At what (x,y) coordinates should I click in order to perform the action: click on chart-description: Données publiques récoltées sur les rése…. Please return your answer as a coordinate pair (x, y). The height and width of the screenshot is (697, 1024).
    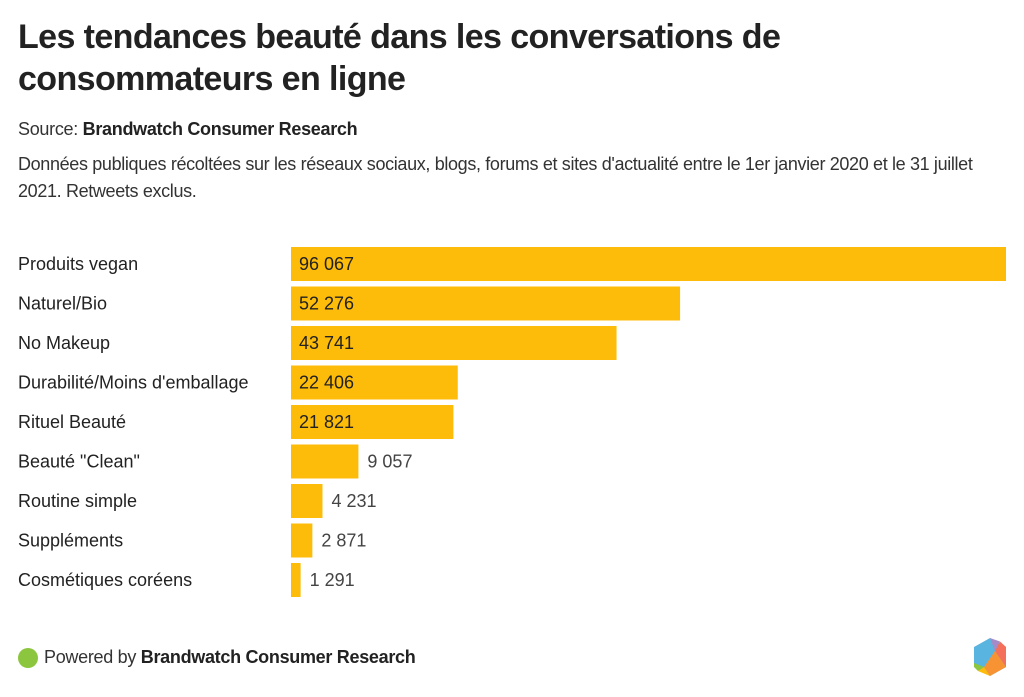
    Looking at the image, I should click on (495, 177).